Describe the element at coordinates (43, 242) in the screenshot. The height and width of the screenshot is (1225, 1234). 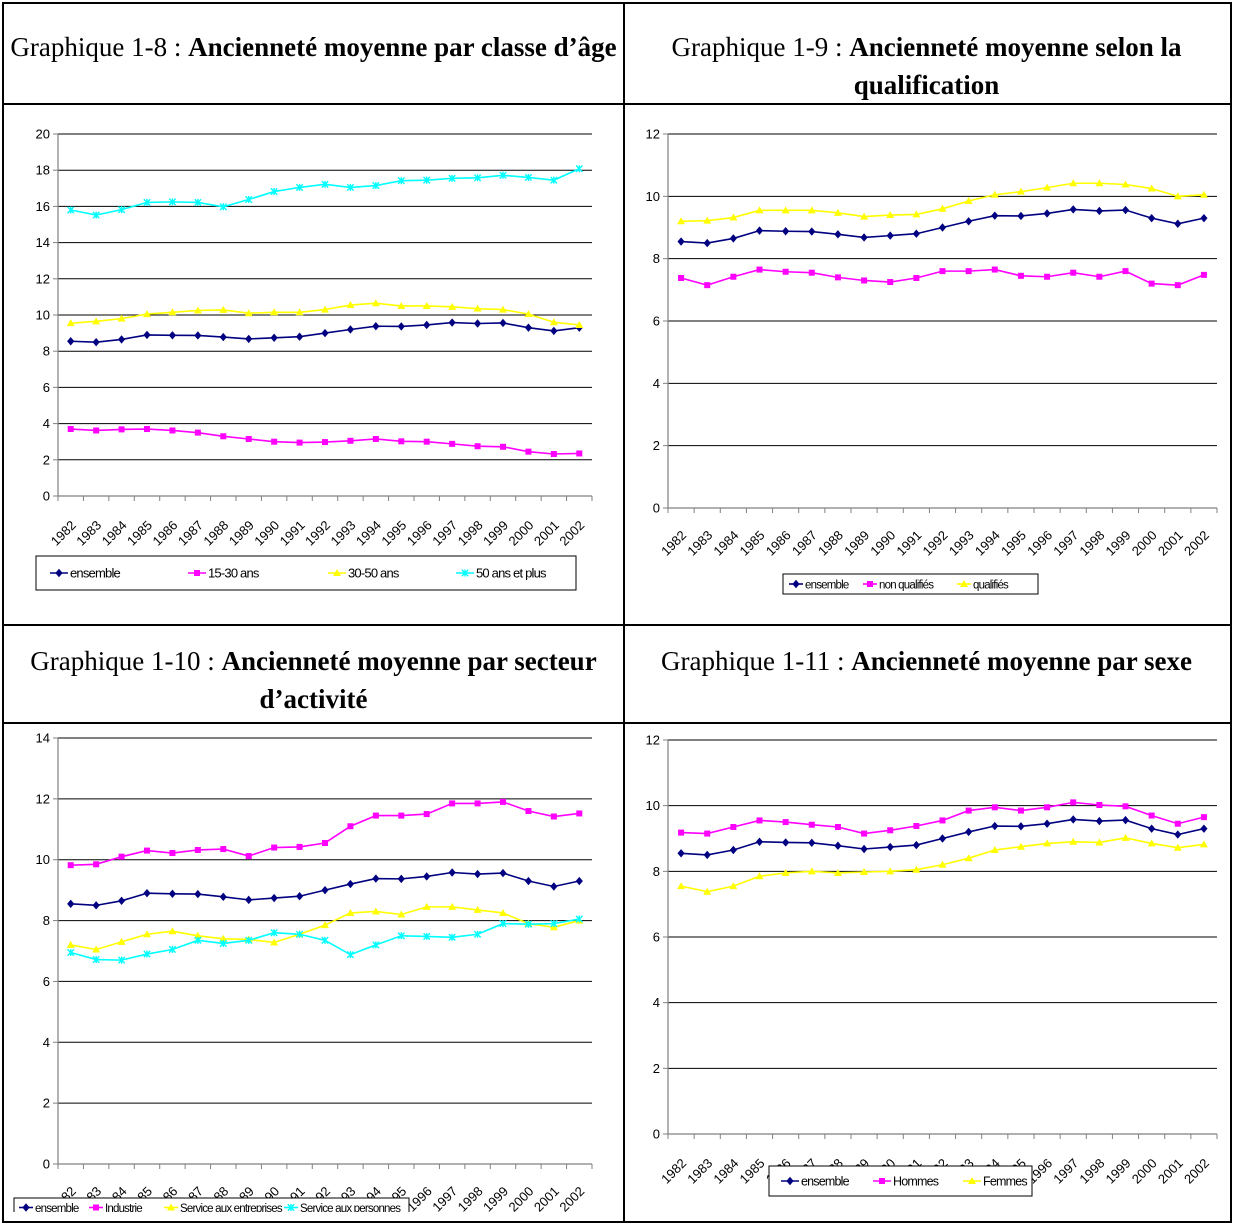
I see `y-tick-label: 14` at that location.